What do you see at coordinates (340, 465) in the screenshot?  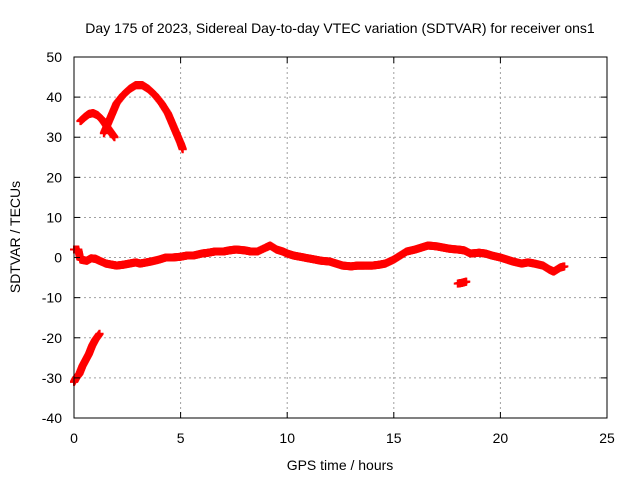 I see `x-axis-label: GPS time / hours` at bounding box center [340, 465].